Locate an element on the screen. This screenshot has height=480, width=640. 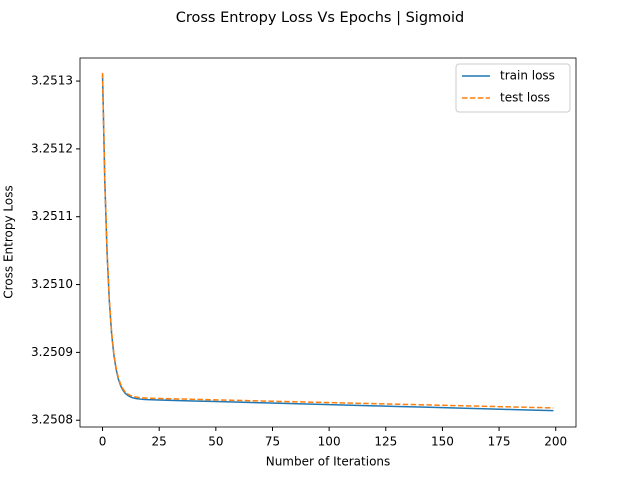
x-tick-label: 75 is located at coordinates (272, 442).